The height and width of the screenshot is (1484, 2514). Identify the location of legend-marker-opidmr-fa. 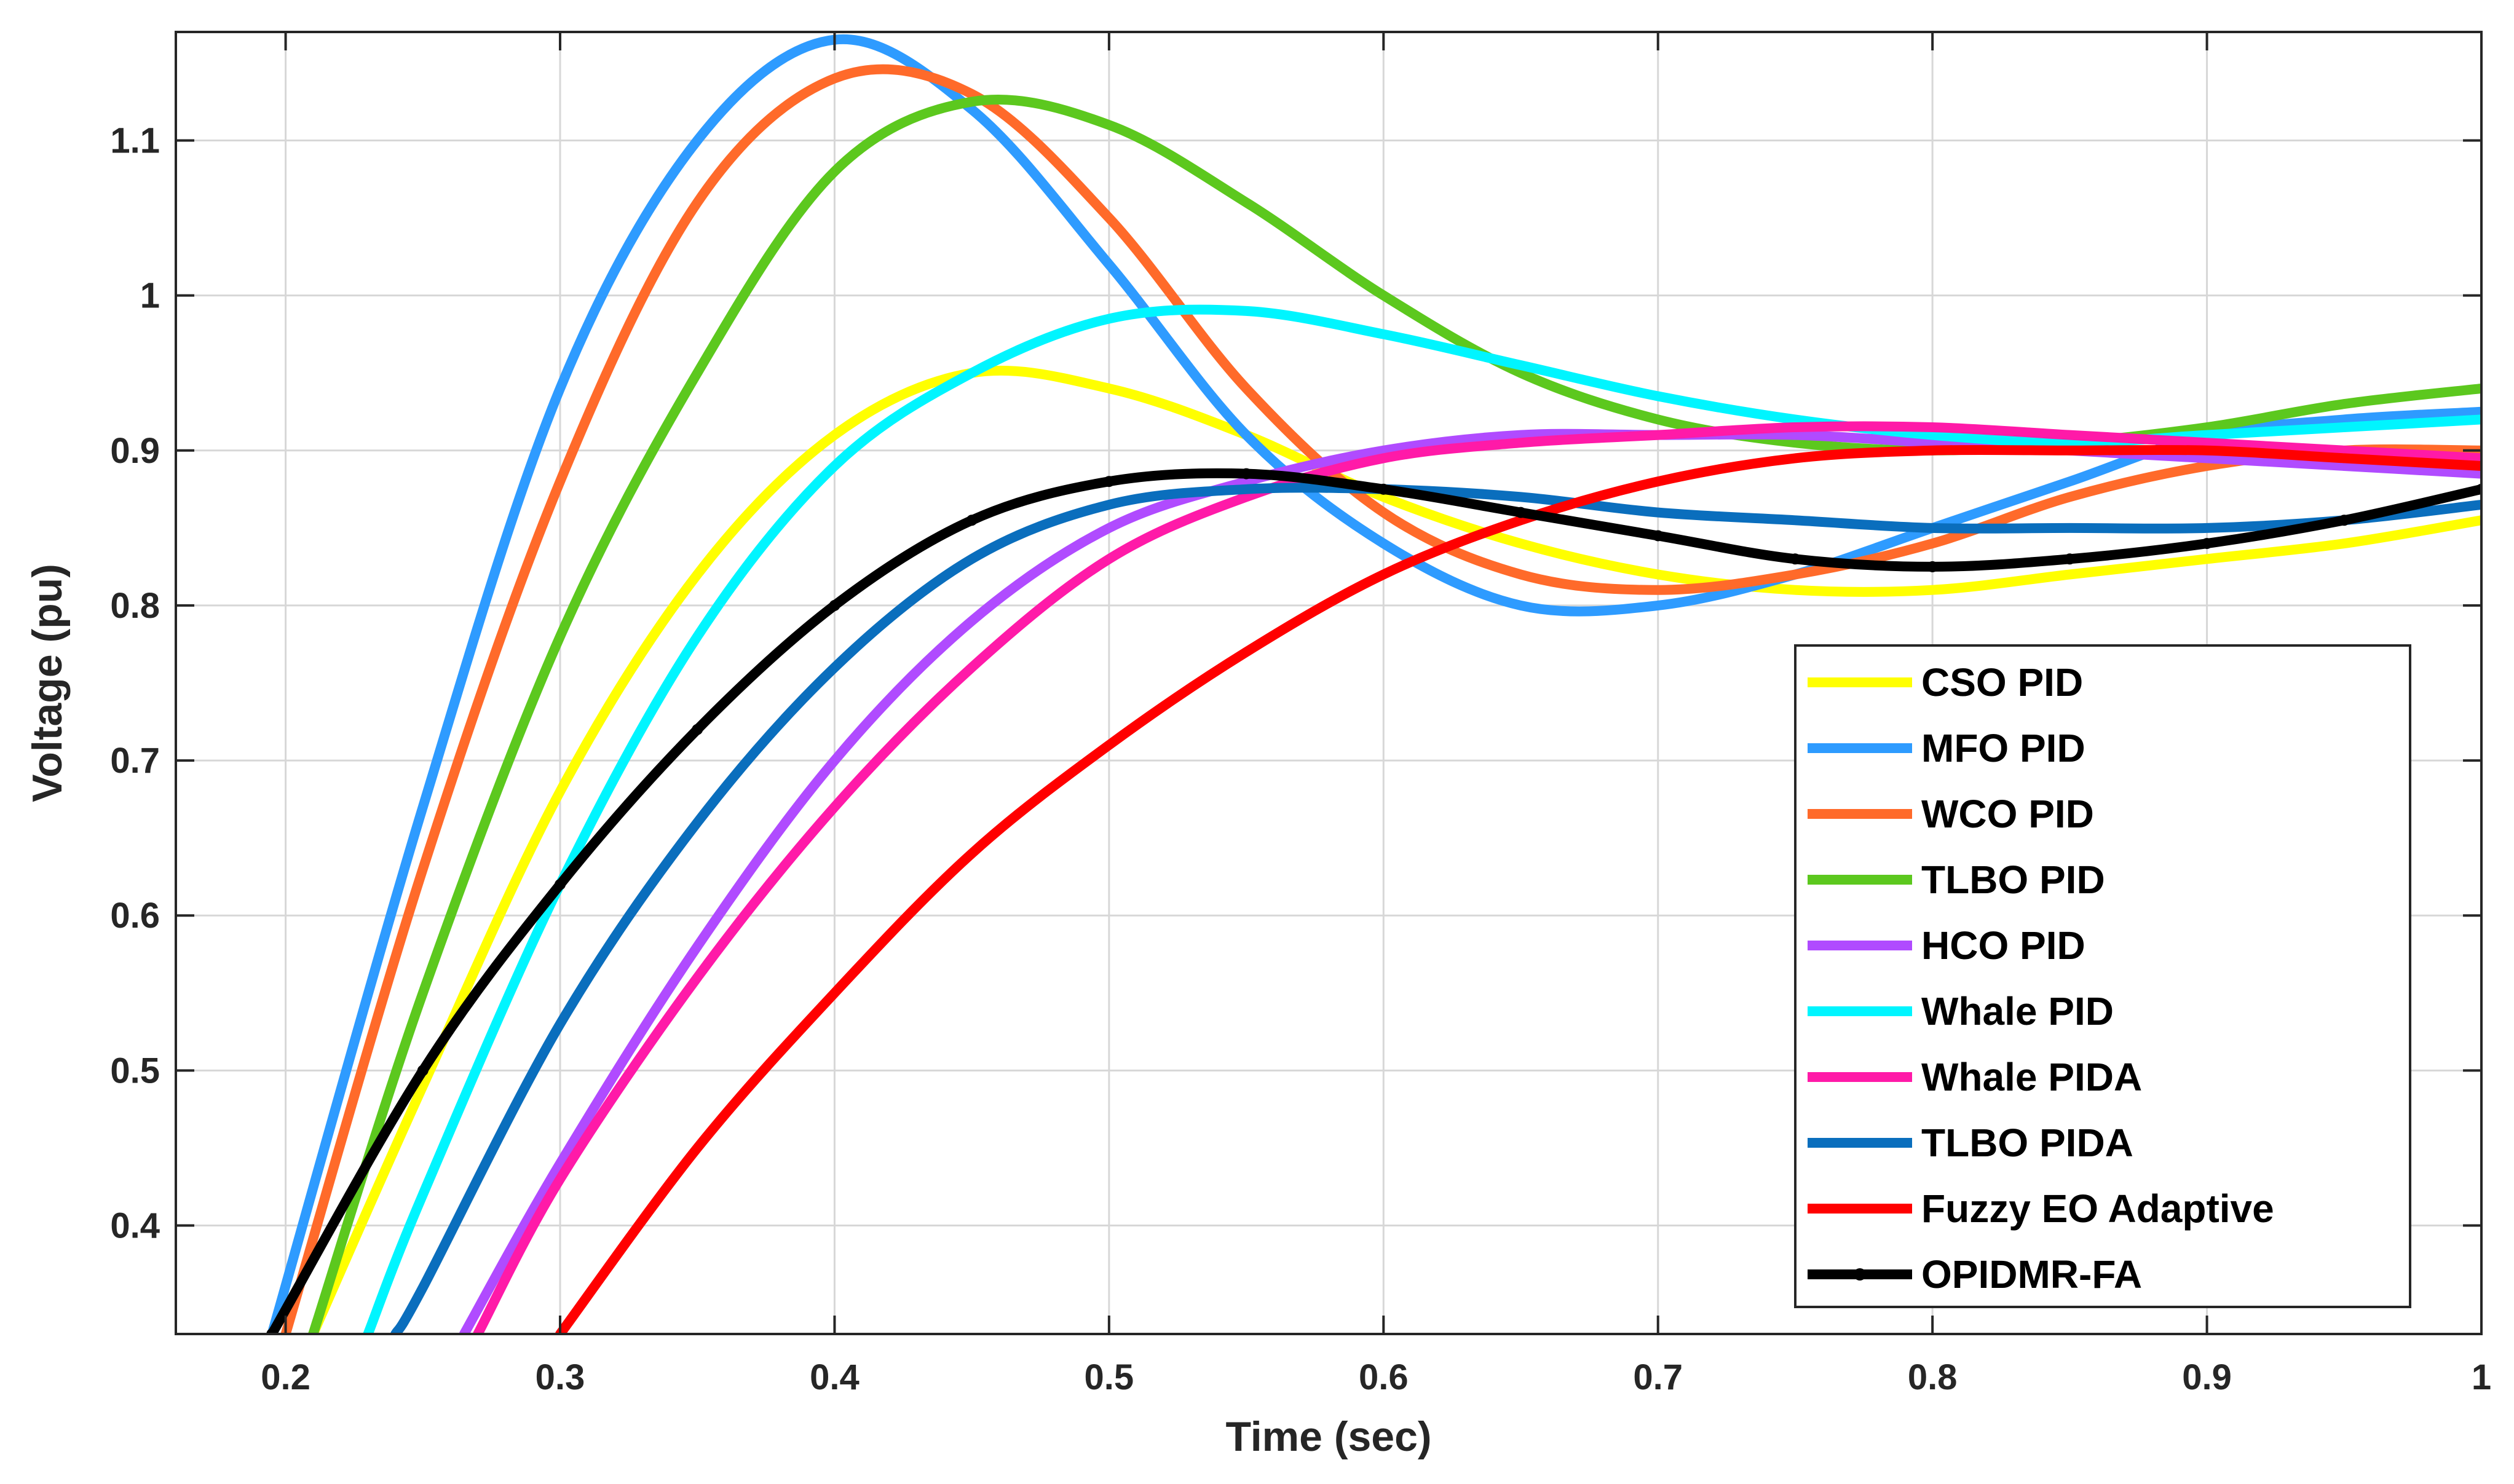
(1860, 1275).